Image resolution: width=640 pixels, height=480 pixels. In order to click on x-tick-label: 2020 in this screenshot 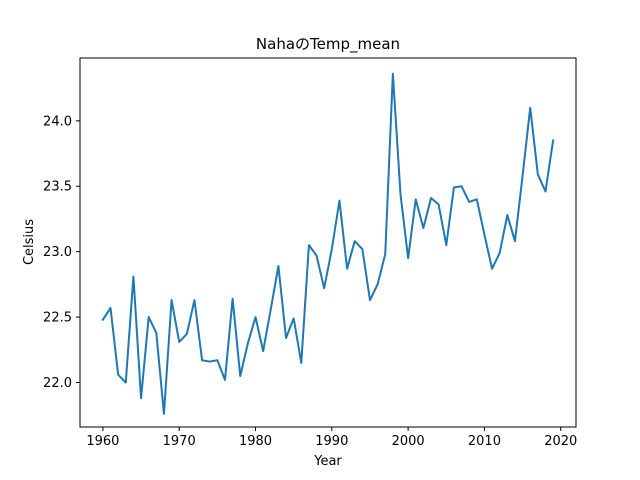, I will do `click(560, 441)`.